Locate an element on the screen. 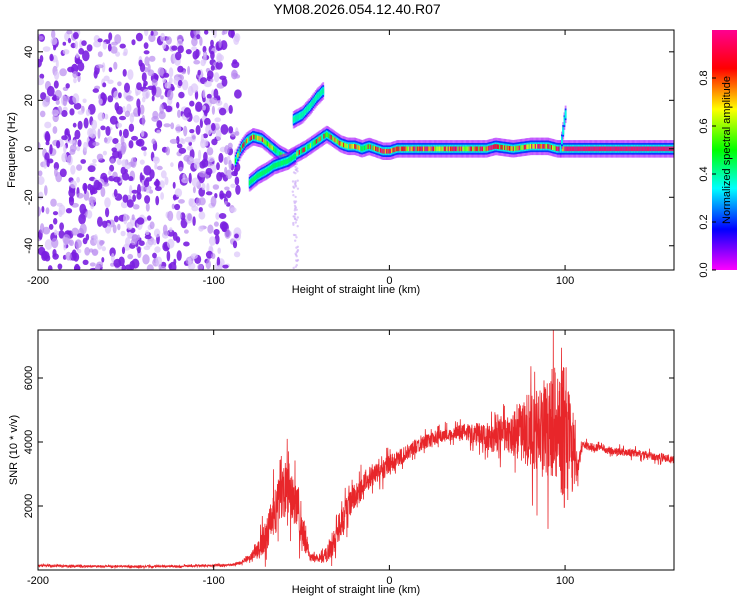 The image size is (750, 600). y-tick-label: 0 is located at coordinates (29, 149).